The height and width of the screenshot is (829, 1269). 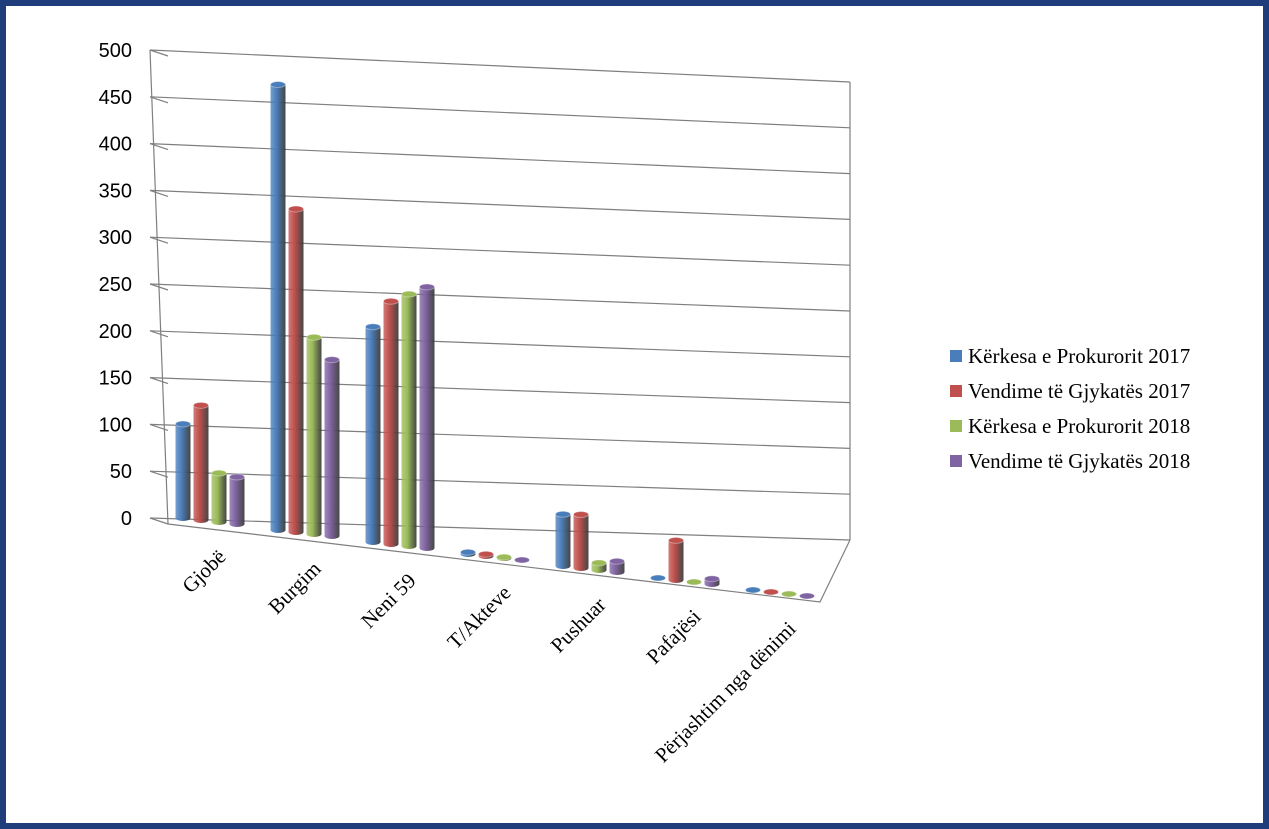 I want to click on y-tick-label: 350, so click(x=115, y=191).